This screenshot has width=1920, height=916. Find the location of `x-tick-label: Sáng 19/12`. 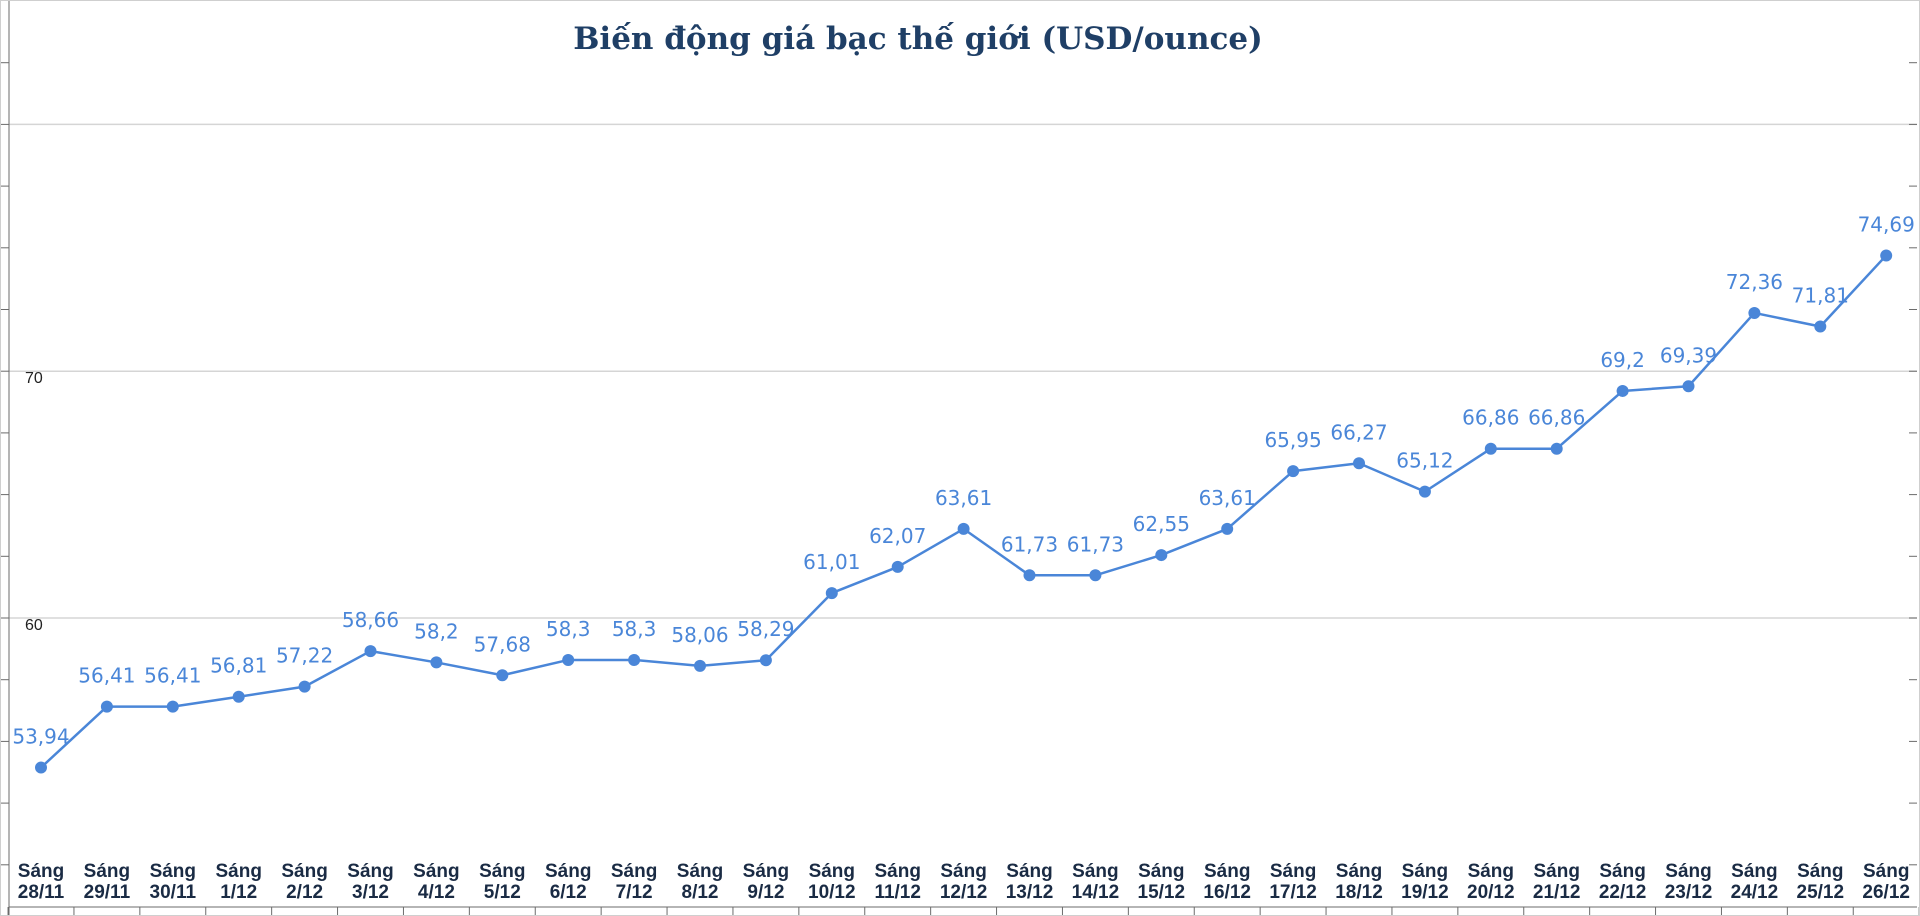

x-tick-label: Sáng 19/12 is located at coordinates (1425, 882).